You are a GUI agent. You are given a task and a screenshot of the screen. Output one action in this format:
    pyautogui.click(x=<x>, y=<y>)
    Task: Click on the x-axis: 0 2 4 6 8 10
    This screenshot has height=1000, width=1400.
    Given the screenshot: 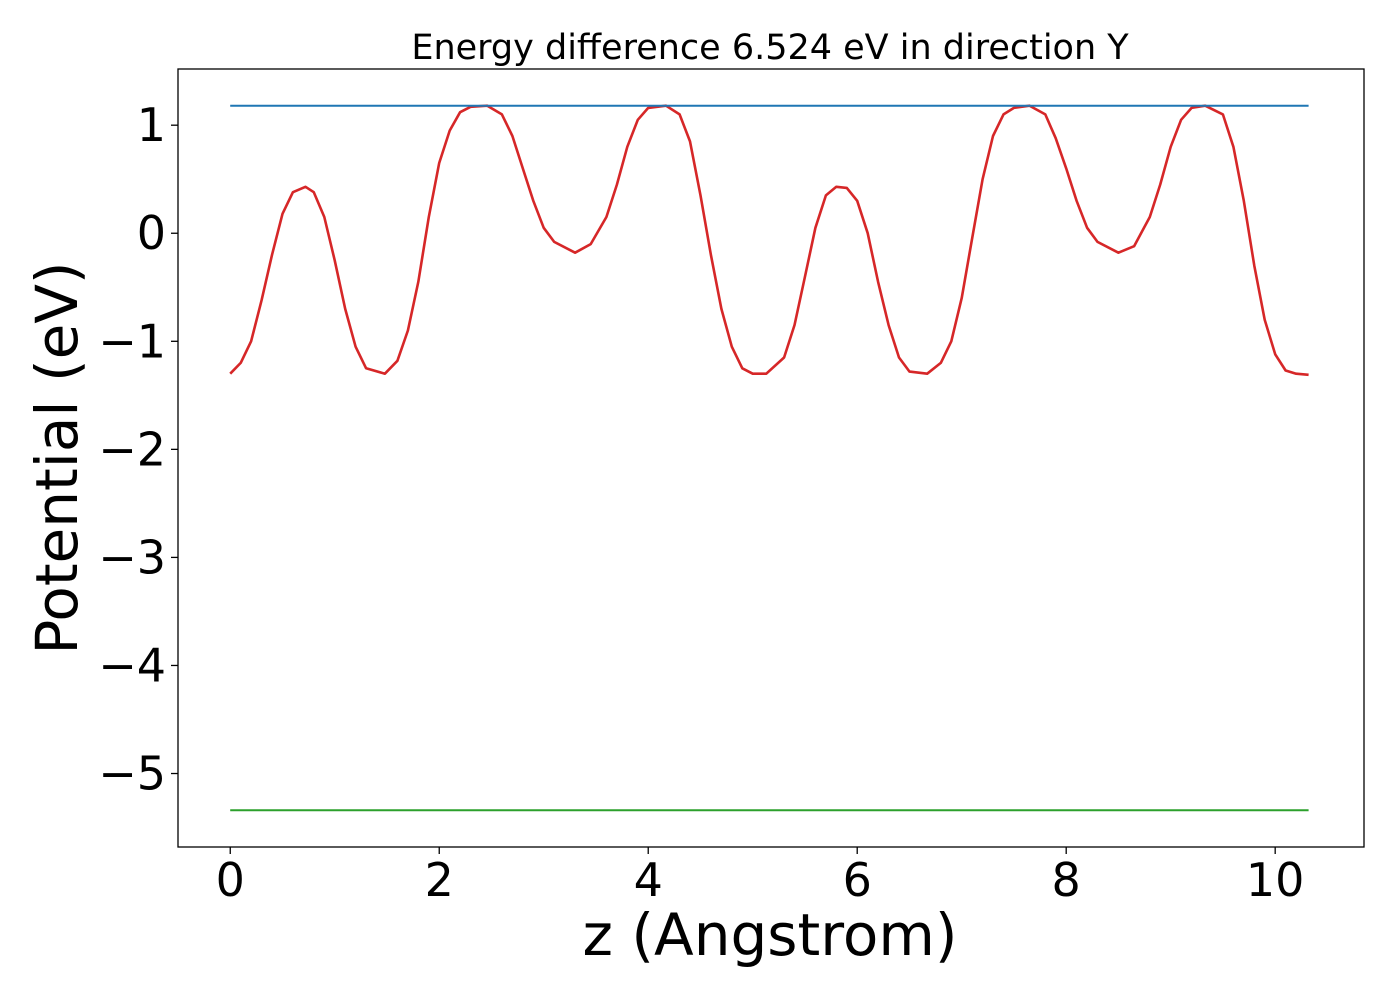 What is the action you would take?
    pyautogui.click(x=760, y=877)
    